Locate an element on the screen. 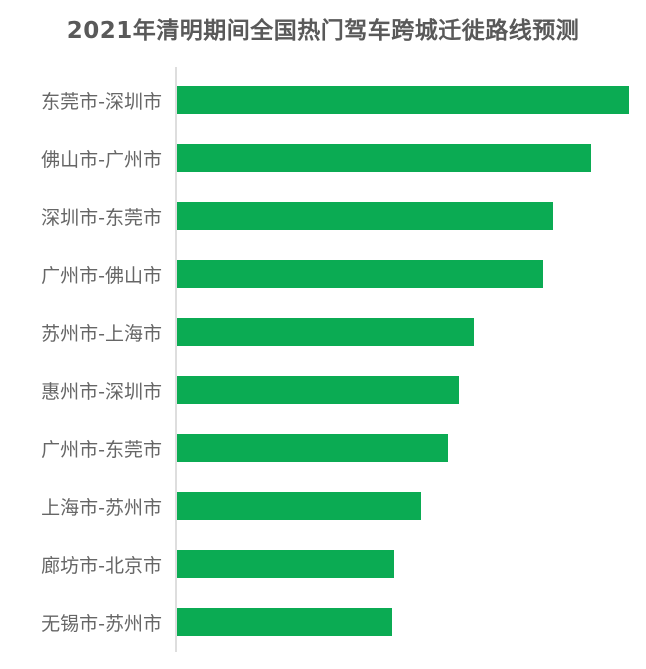  category-label: 廊坊市-北京市 is located at coordinates (101, 565).